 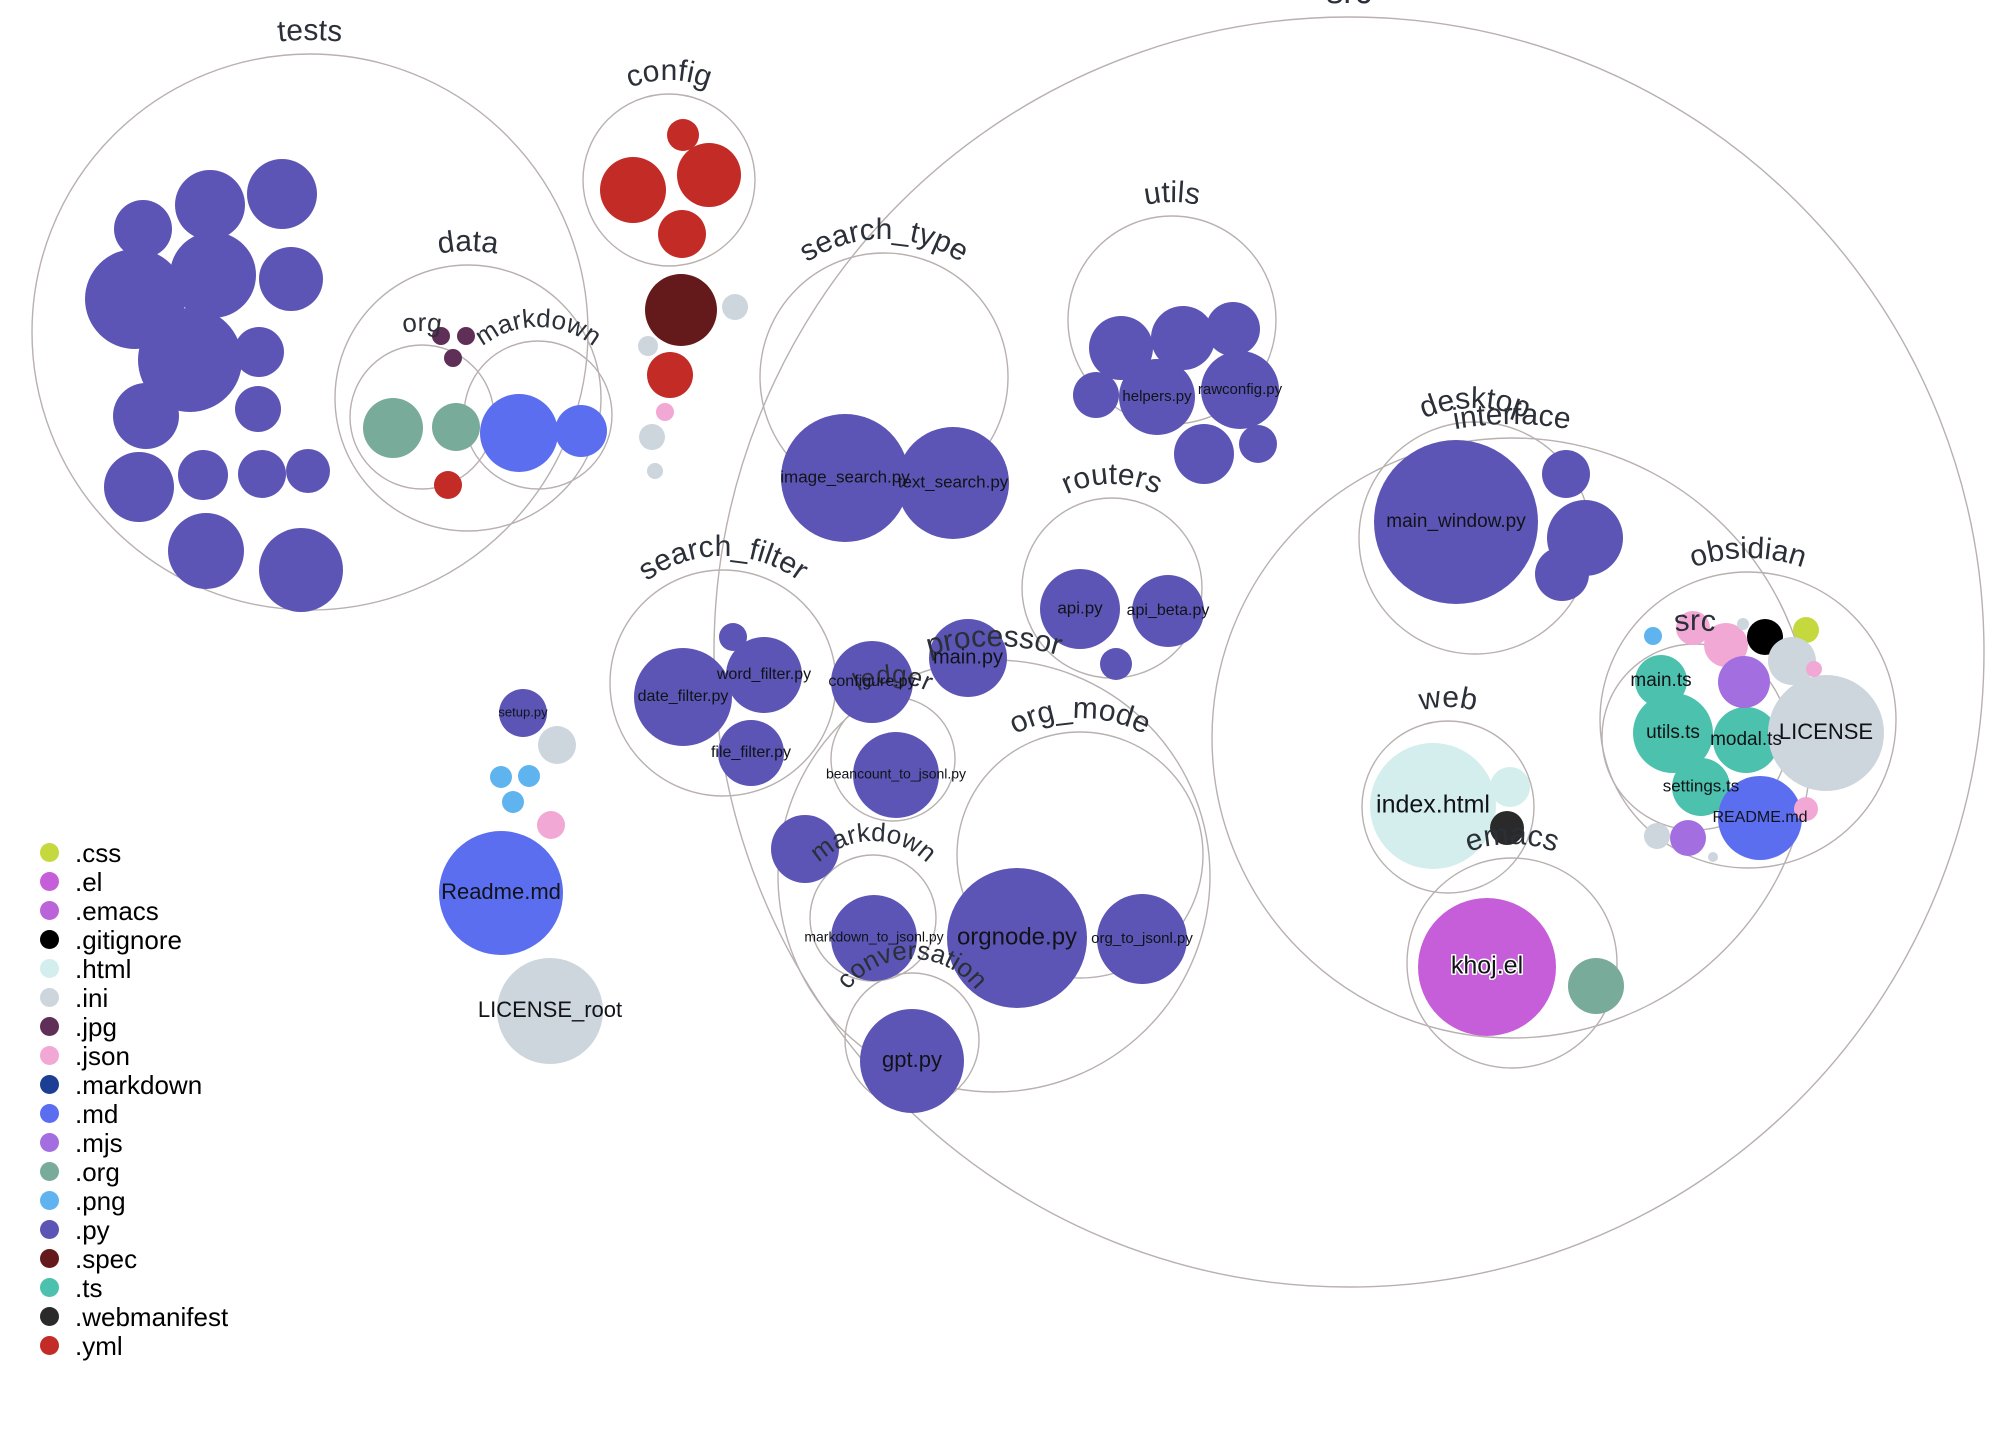 I want to click on legend-item: .mjs, so click(x=168, y=1142).